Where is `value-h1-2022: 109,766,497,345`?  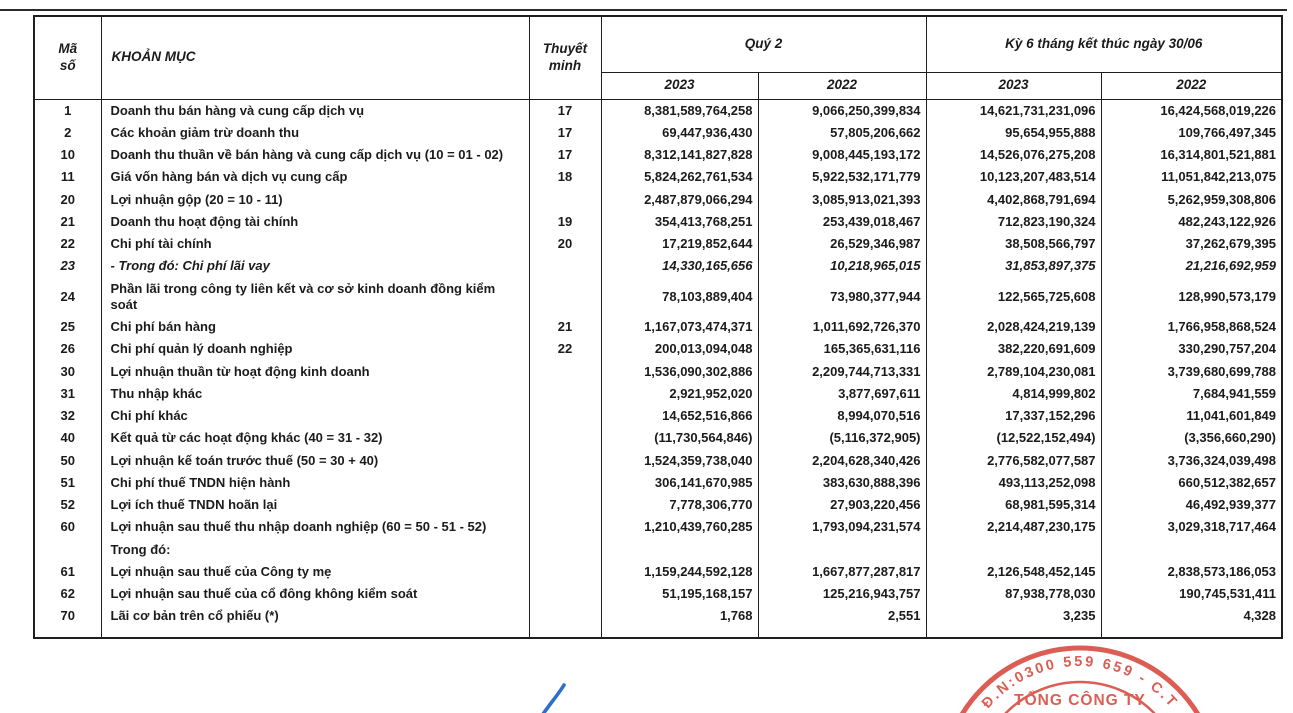 value-h1-2022: 109,766,497,345 is located at coordinates (1191, 132).